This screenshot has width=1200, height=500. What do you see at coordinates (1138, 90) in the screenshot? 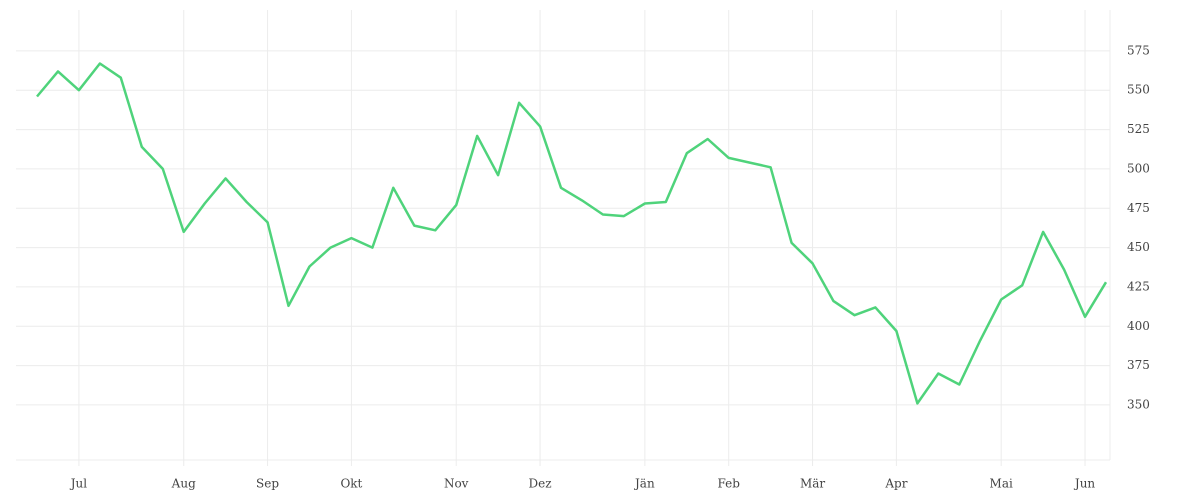
I see `y-tick-label: 550` at bounding box center [1138, 90].